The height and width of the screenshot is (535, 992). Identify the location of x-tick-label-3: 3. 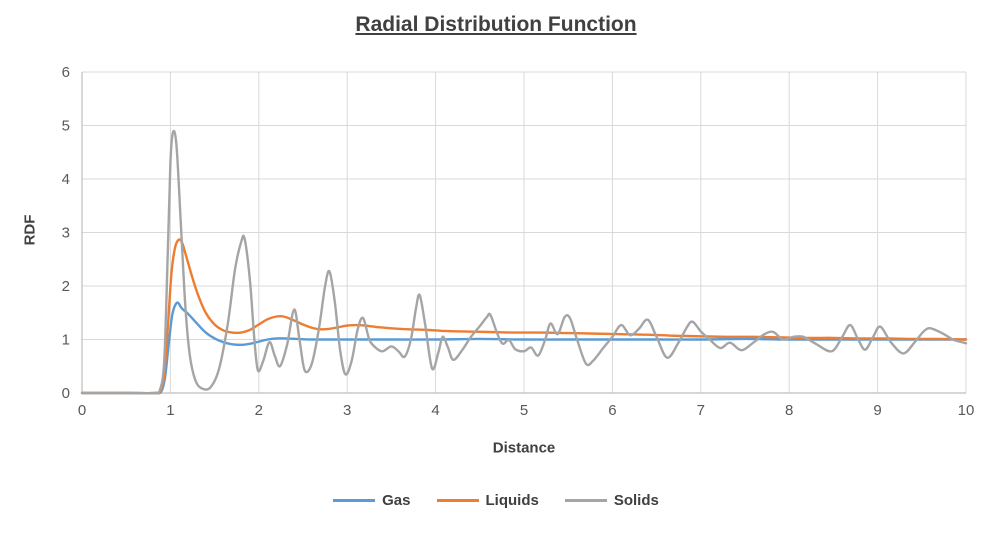
(347, 410).